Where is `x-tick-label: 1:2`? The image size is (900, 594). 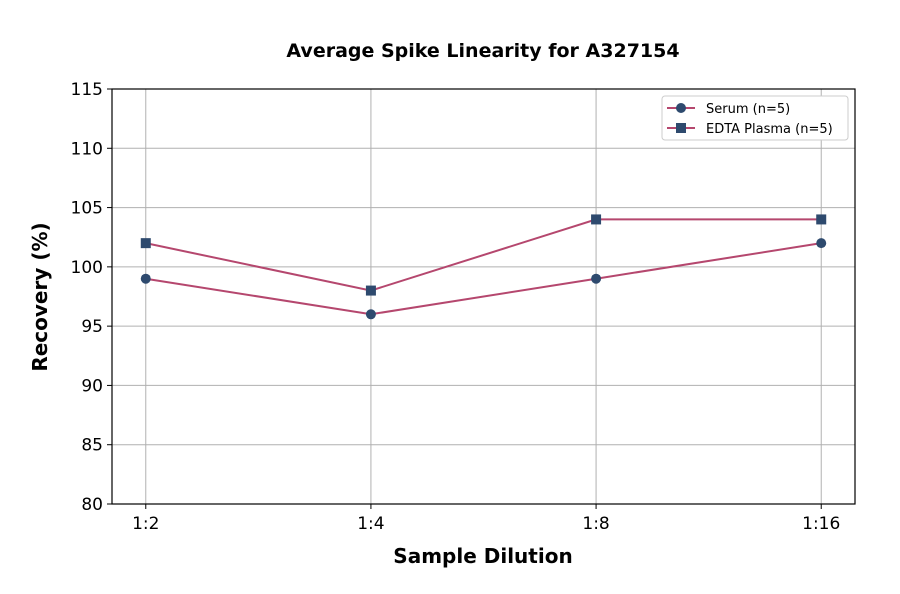 x-tick-label: 1:2 is located at coordinates (145, 524).